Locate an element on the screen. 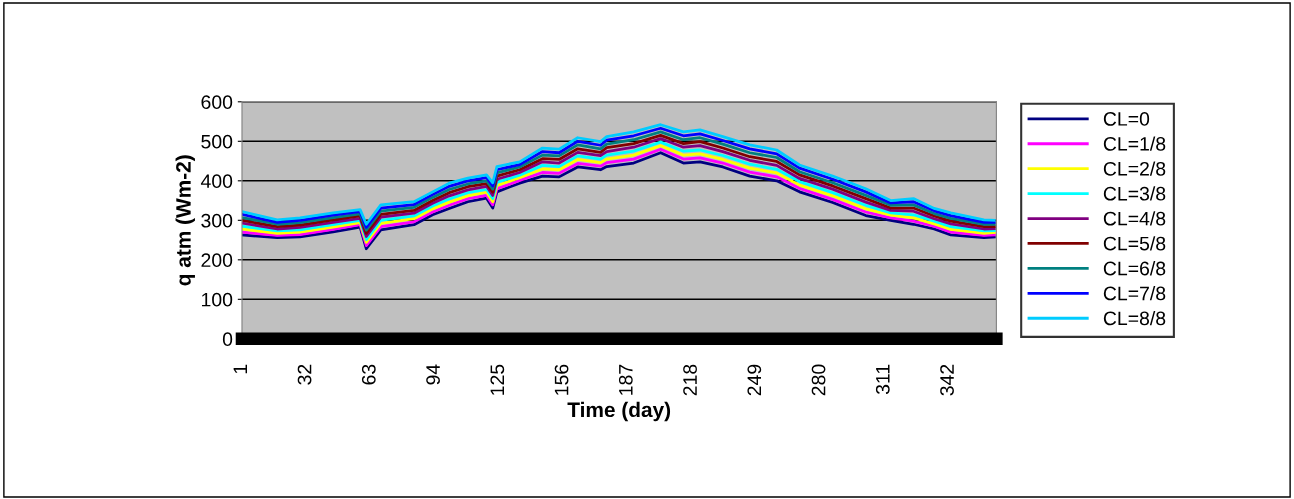 This screenshot has width=1294, height=499. x-tick-label: 63 is located at coordinates (368, 374).